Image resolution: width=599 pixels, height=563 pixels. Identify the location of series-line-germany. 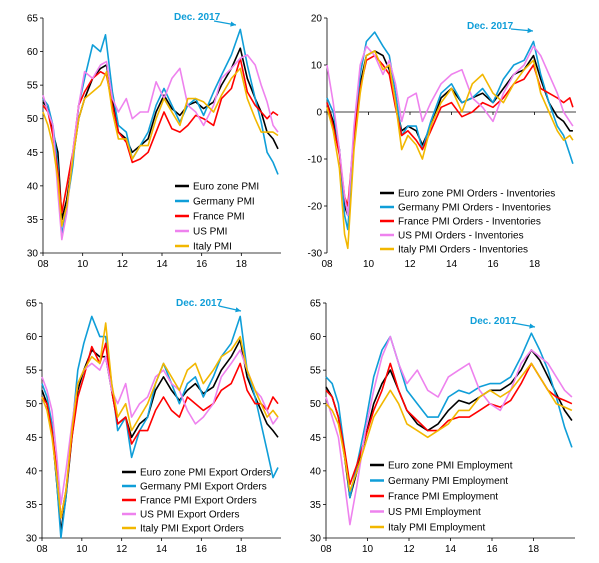
(449, 415).